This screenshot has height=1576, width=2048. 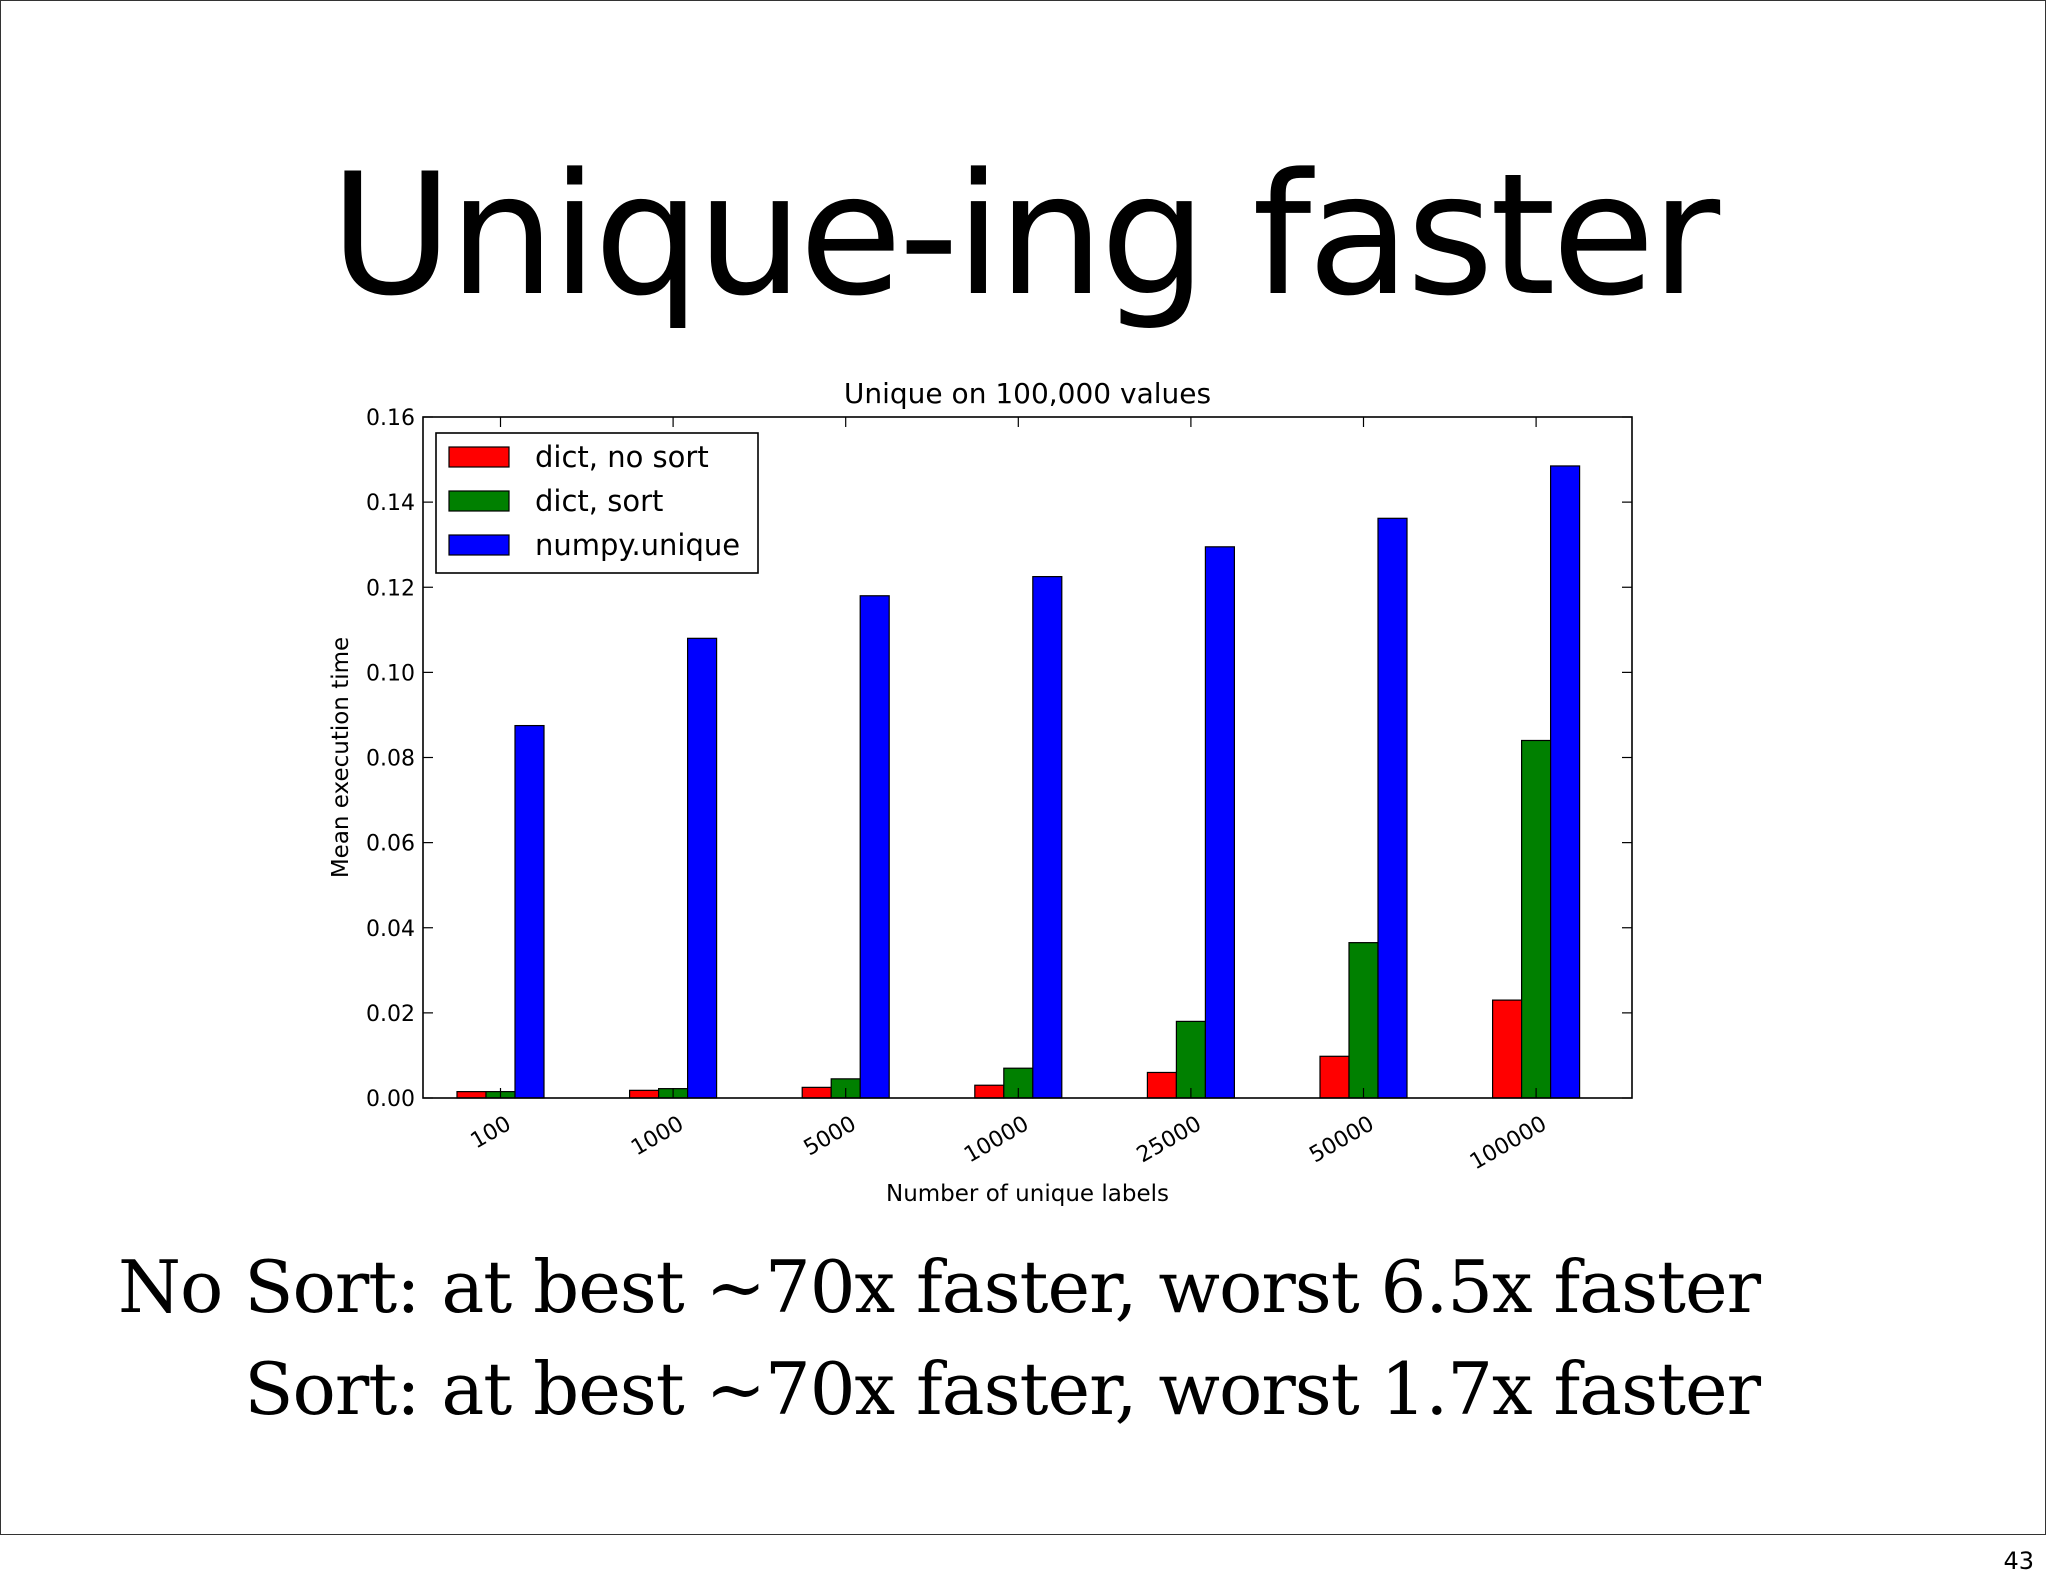 What do you see at coordinates (1024, 235) in the screenshot?
I see `slide-title: Unique-ing faster` at bounding box center [1024, 235].